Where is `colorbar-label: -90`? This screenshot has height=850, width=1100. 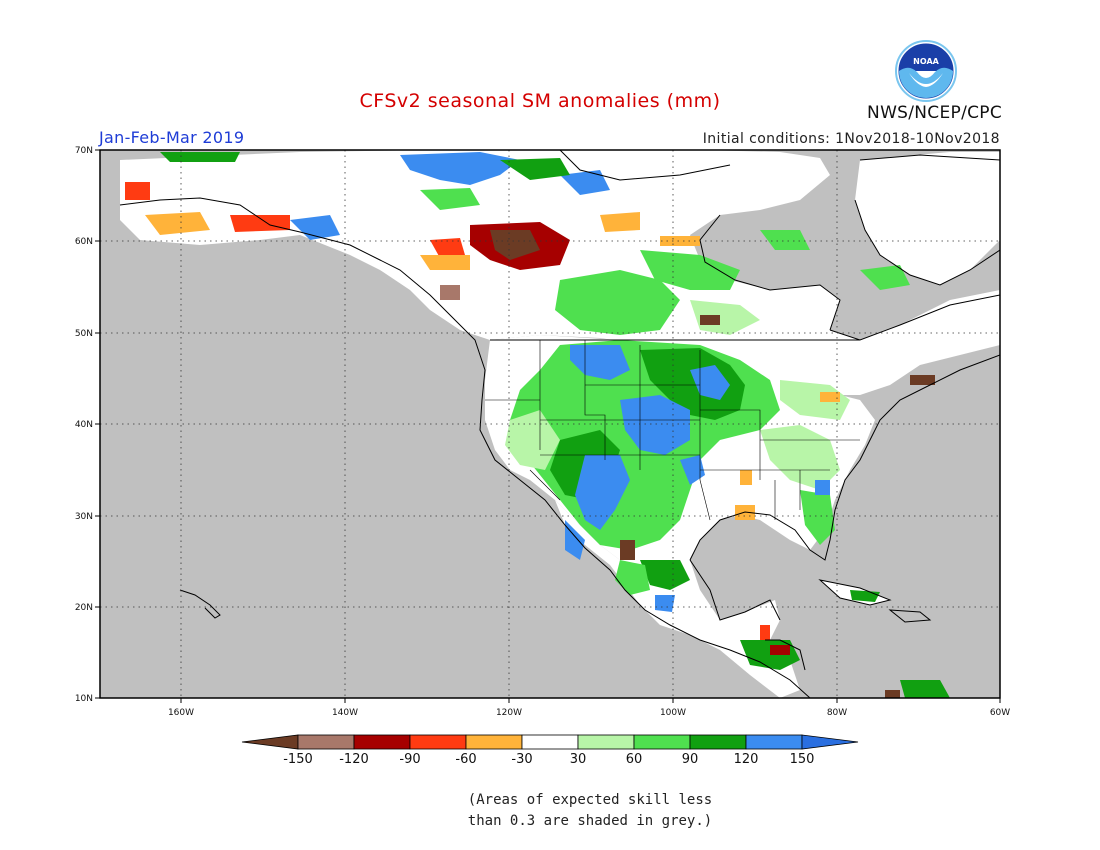 colorbar-label: -90 is located at coordinates (409, 759).